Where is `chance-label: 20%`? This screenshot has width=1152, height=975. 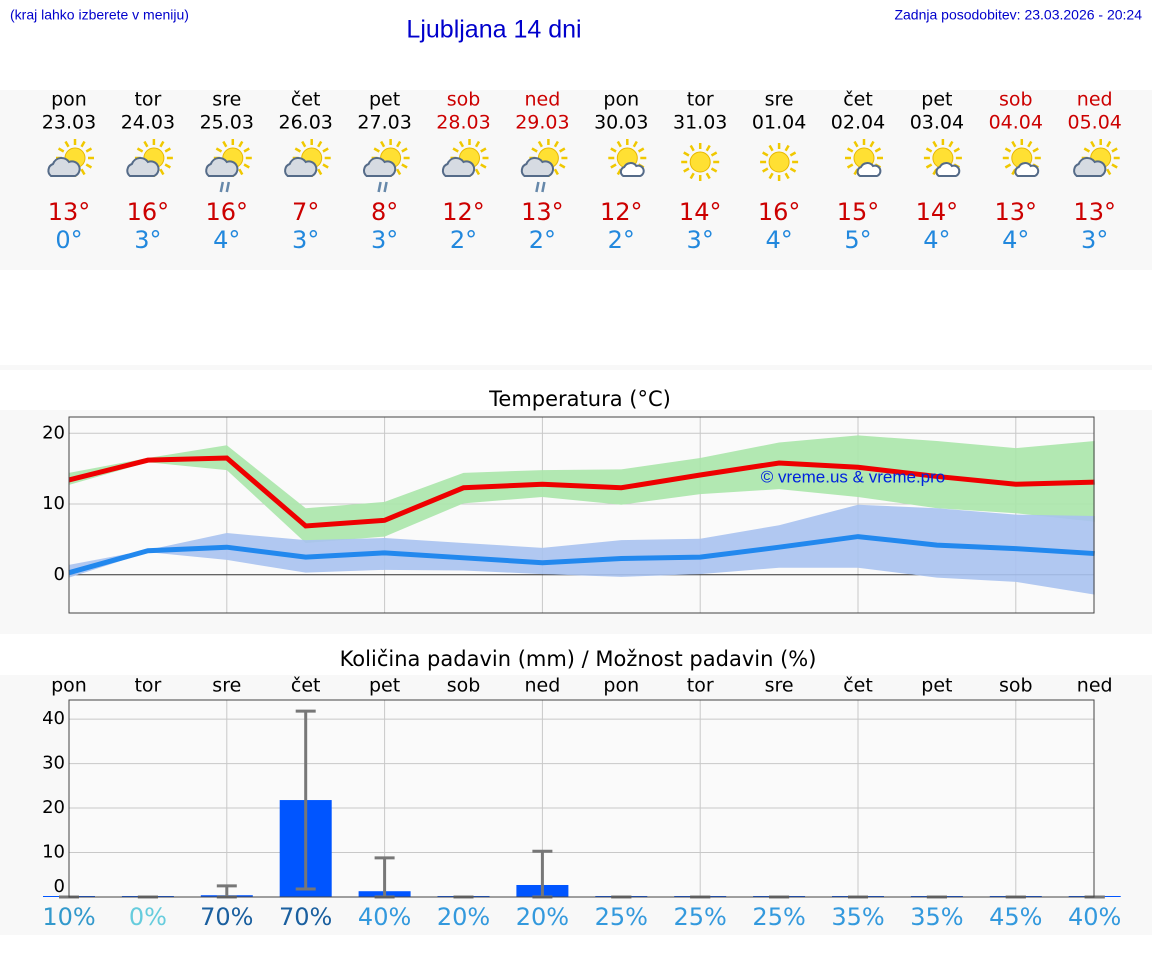 chance-label: 20% is located at coordinates (463, 917).